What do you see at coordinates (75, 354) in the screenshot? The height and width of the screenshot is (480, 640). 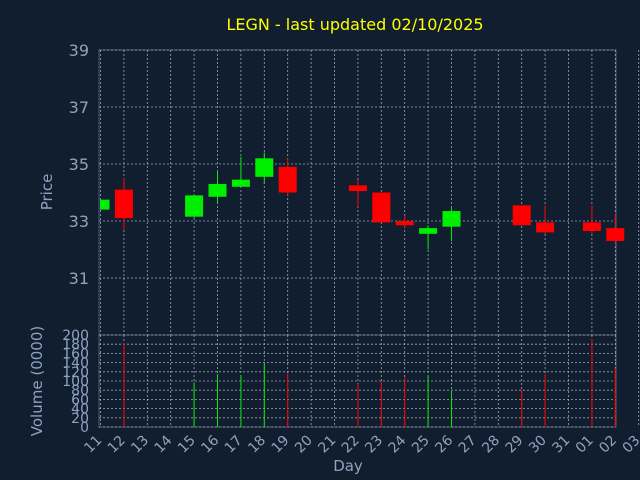 I see `volume-tick-label: 160` at bounding box center [75, 354].